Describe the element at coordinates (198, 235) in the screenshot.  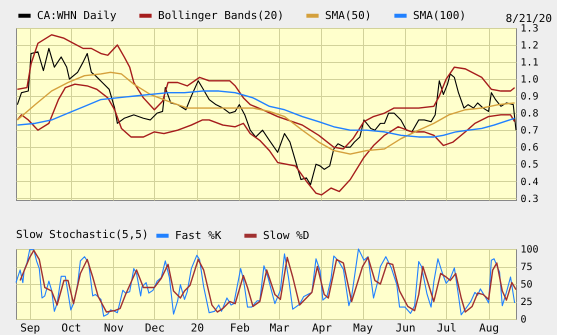
I see `legend-label: Fast %K` at that location.